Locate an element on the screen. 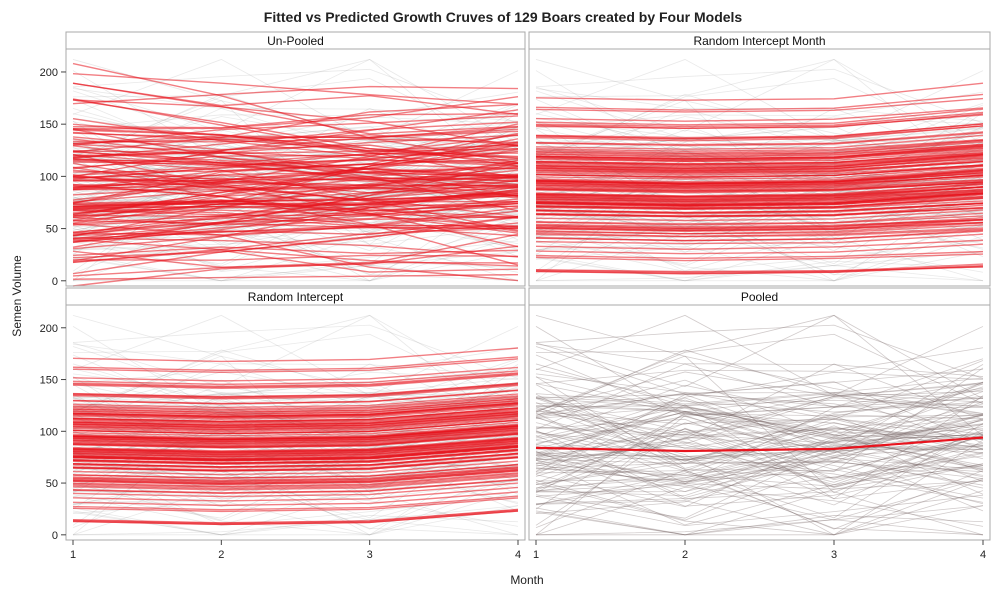 The height and width of the screenshot is (598, 1000). x-tick-label: 3 is located at coordinates (834, 555).